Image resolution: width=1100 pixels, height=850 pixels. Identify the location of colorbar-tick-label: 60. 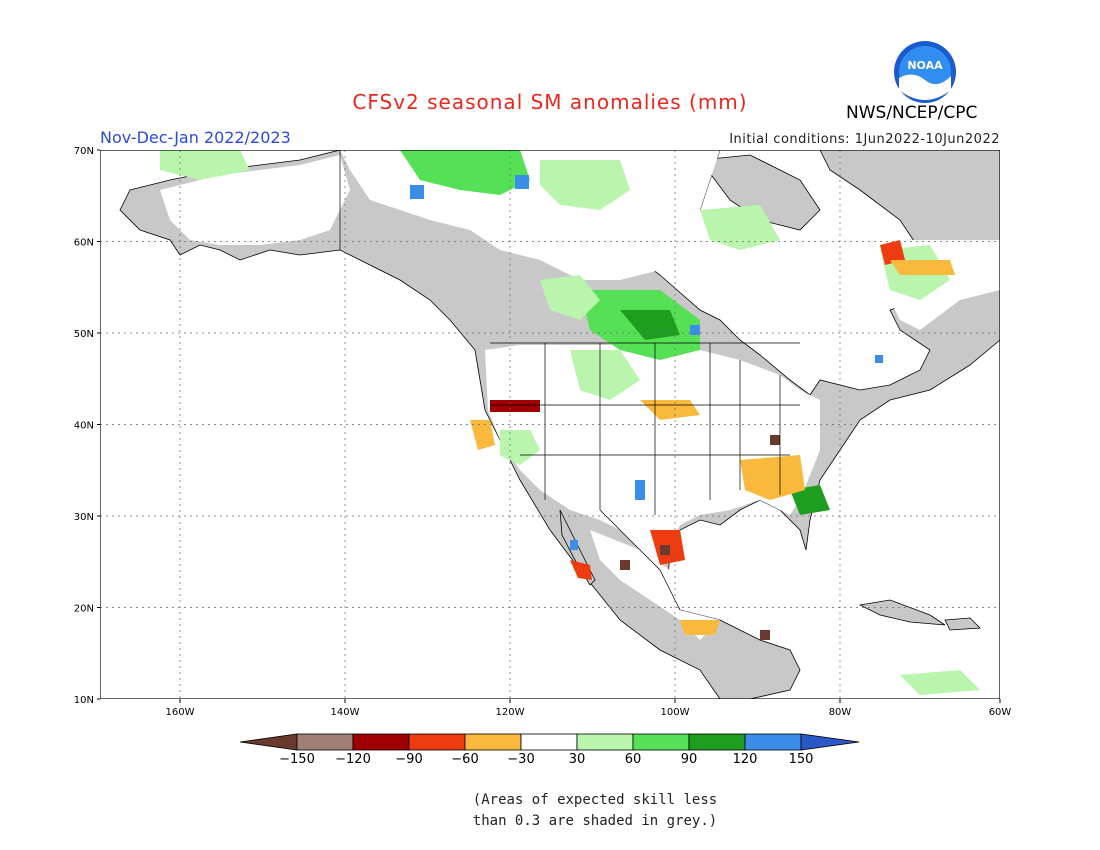
(633, 759).